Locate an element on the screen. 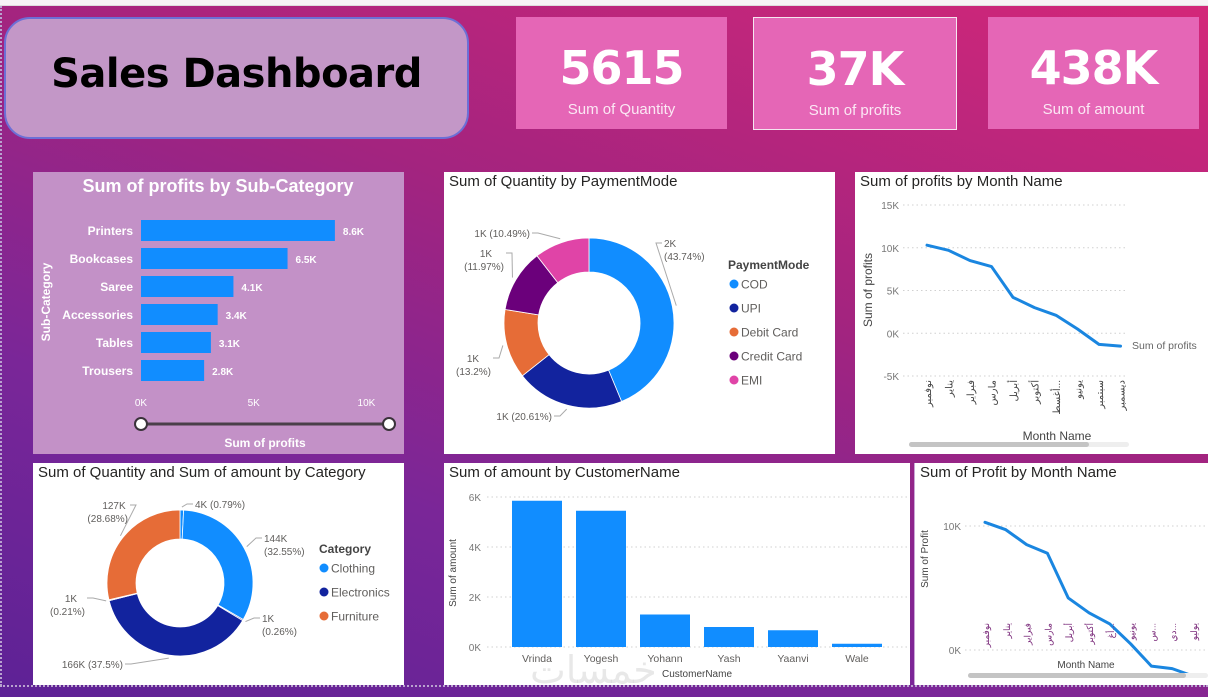 The image size is (1208, 697). chart-title: Sum of Quantity by PaymentMode is located at coordinates (563, 181).